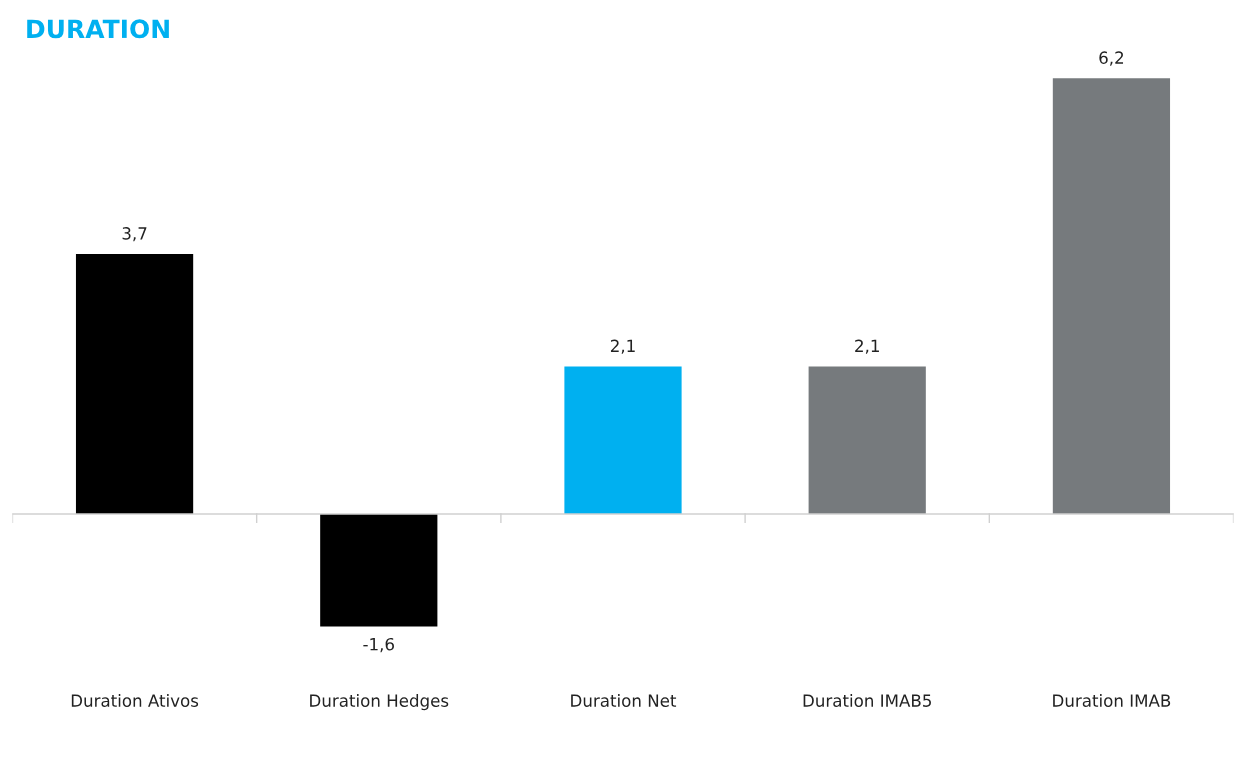  I want to click on x-tick-label: Duration Net, so click(624, 700).